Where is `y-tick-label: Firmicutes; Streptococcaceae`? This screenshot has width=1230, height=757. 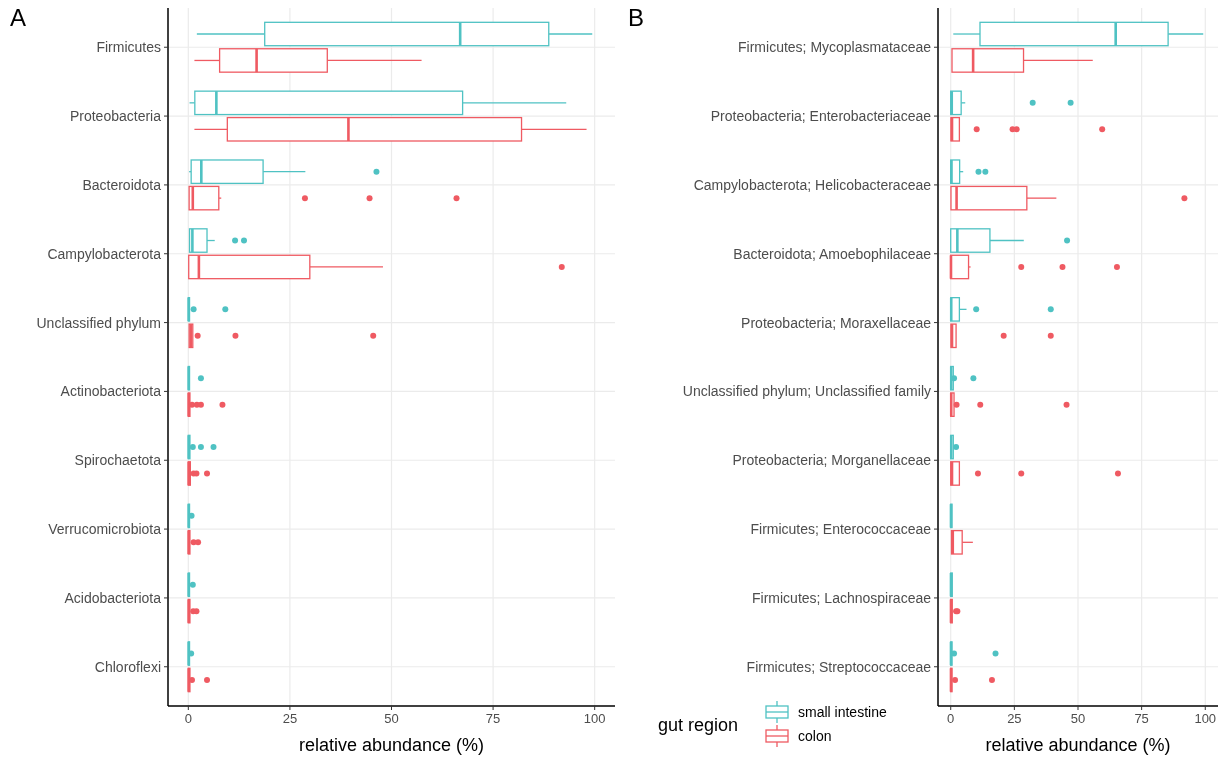 y-tick-label: Firmicutes; Streptococcaceae is located at coordinates (839, 666).